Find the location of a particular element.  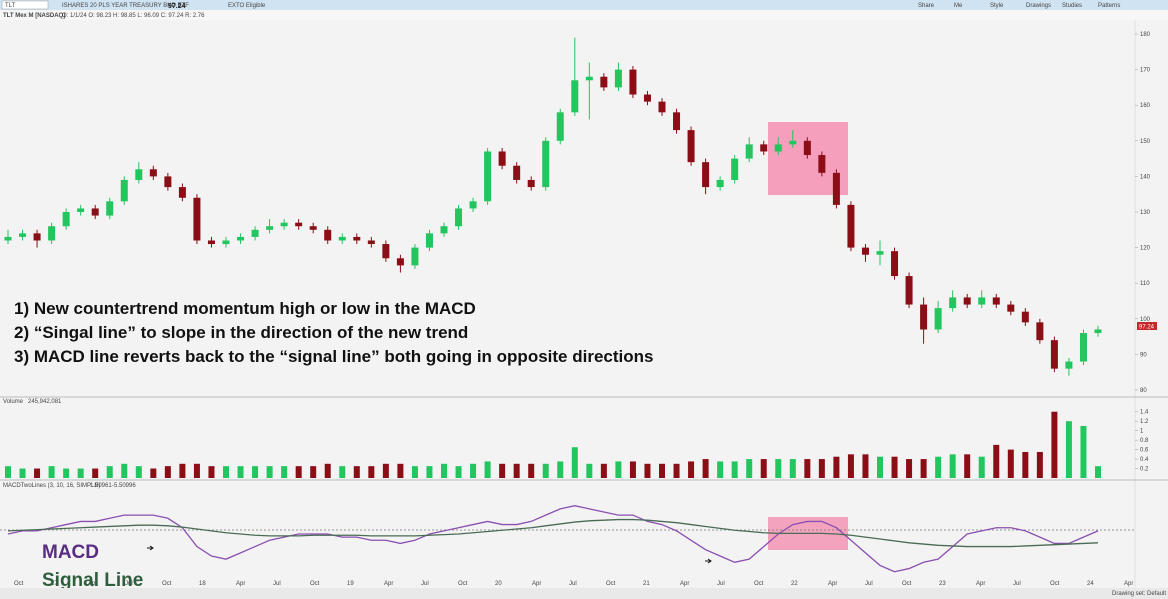

y-tick-label: 170 is located at coordinates (1145, 71).